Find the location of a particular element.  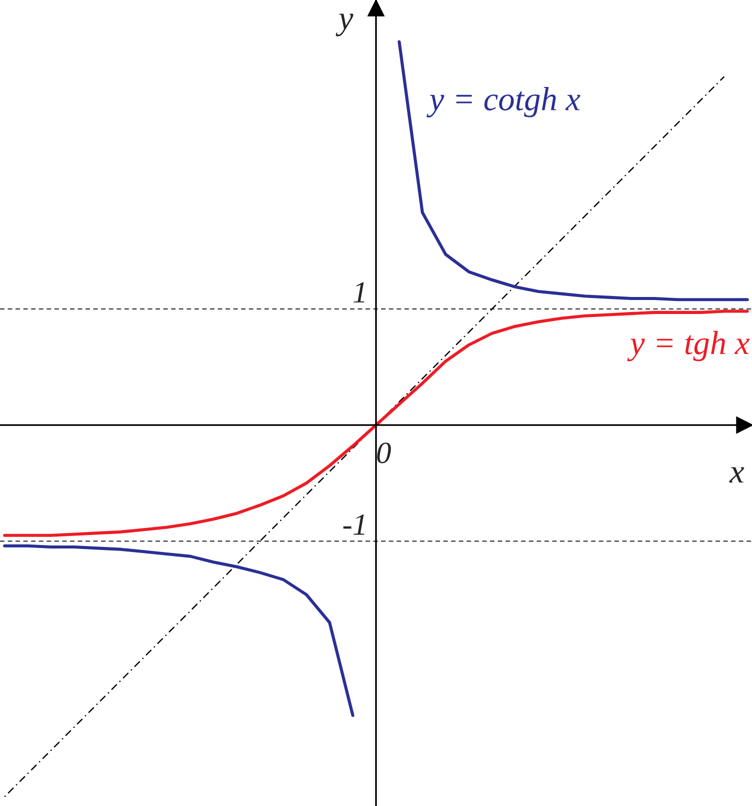

x-axis-title: x is located at coordinates (736, 475).